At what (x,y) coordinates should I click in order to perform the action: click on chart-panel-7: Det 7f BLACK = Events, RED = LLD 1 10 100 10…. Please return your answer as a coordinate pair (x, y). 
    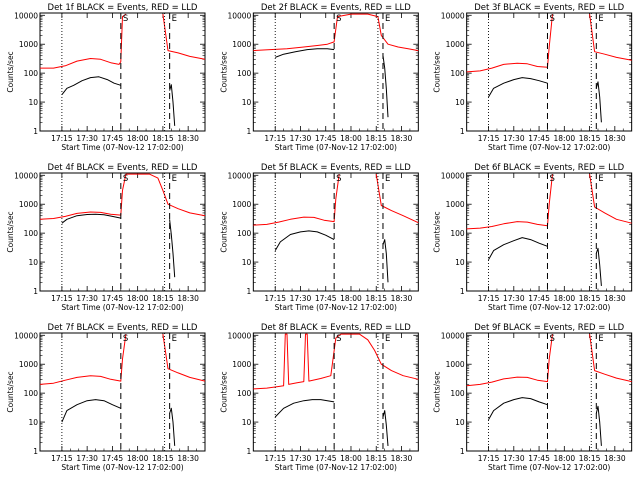
    Looking at the image, I should click on (106, 397).